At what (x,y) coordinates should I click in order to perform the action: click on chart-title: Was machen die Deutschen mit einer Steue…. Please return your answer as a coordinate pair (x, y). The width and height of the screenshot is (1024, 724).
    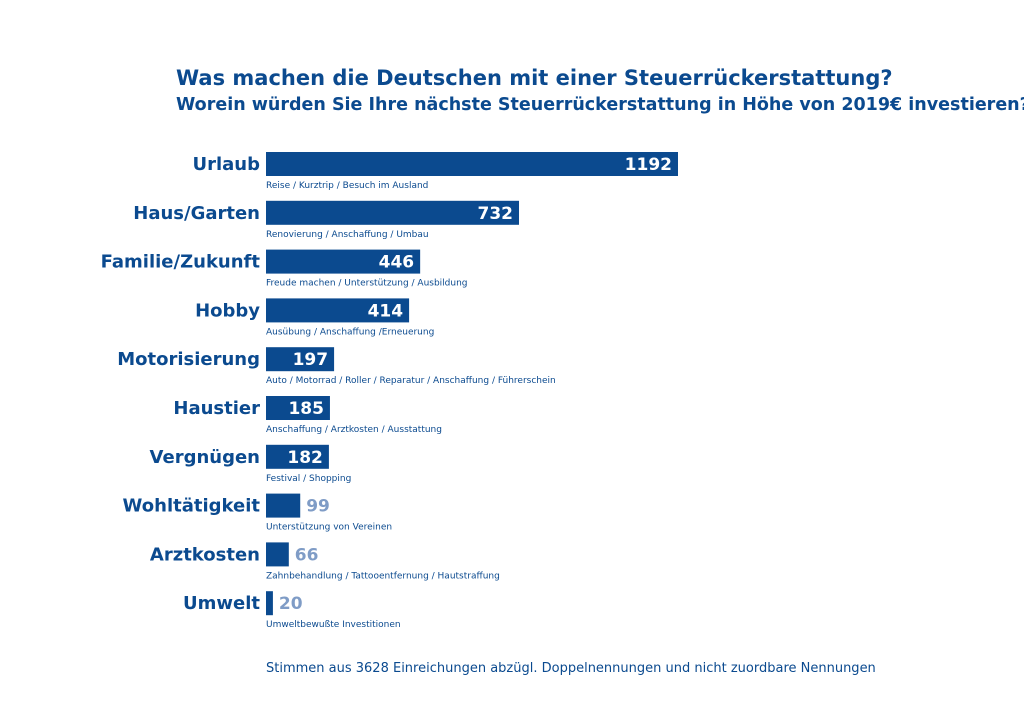
    Looking at the image, I should click on (534, 78).